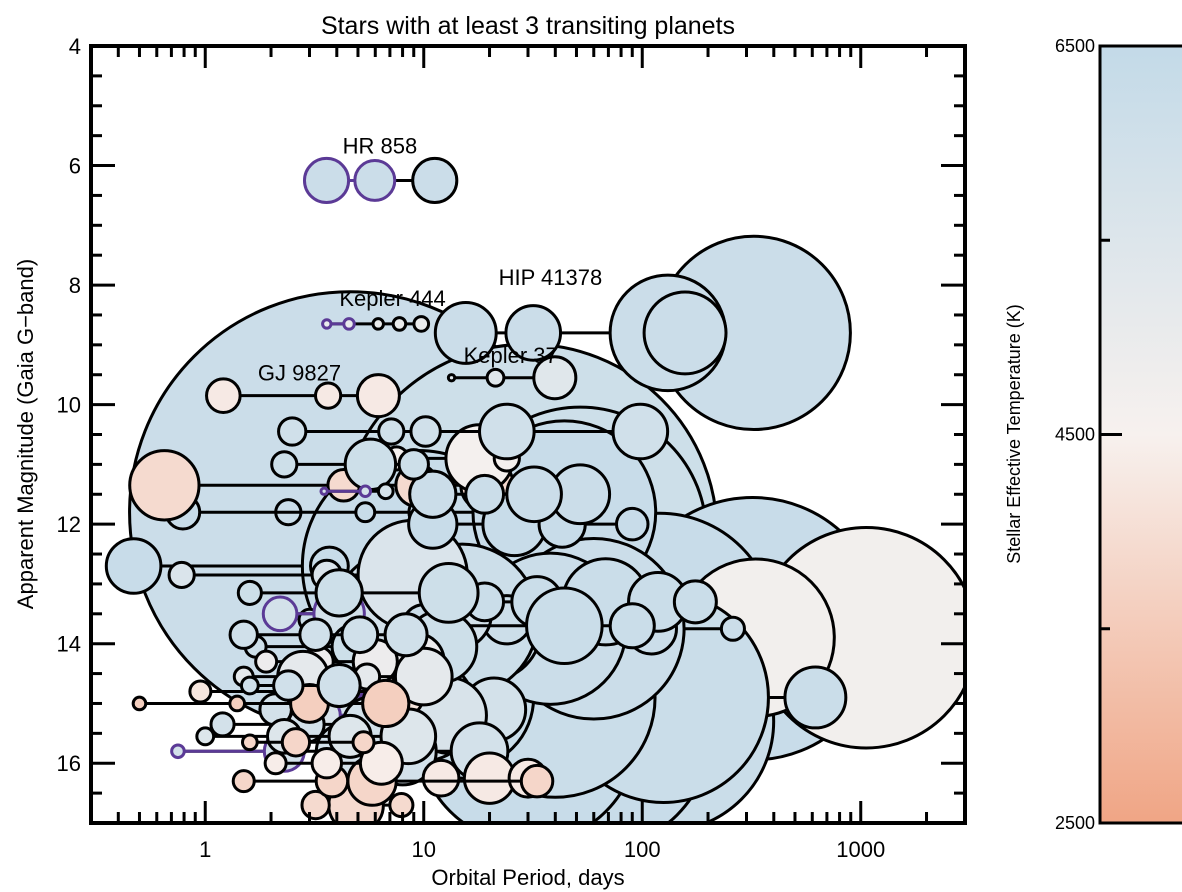  What do you see at coordinates (75, 285) in the screenshot?
I see `y-tick-label: 8` at bounding box center [75, 285].